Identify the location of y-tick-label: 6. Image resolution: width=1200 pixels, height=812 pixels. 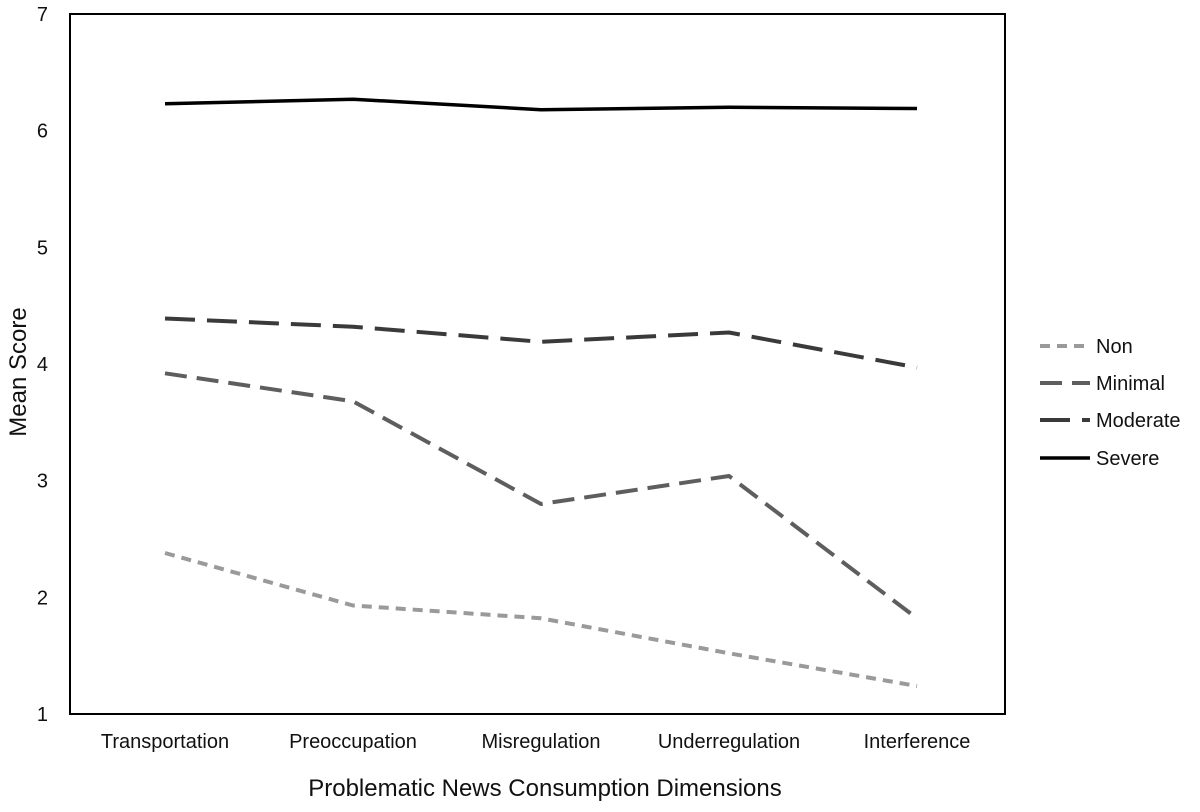
(42, 132).